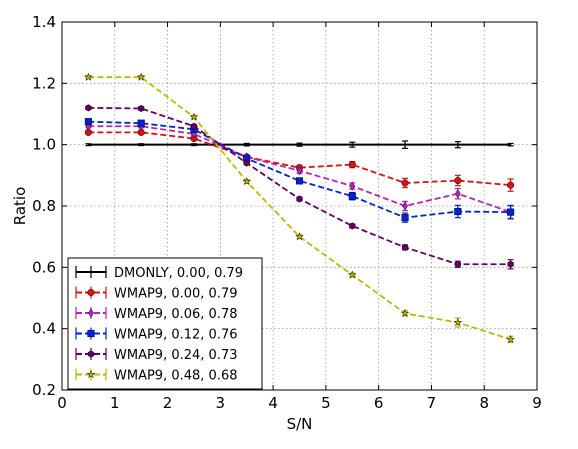 The width and height of the screenshot is (578, 449). Describe the element at coordinates (484, 403) in the screenshot. I see `x-tick-label: 8` at that location.